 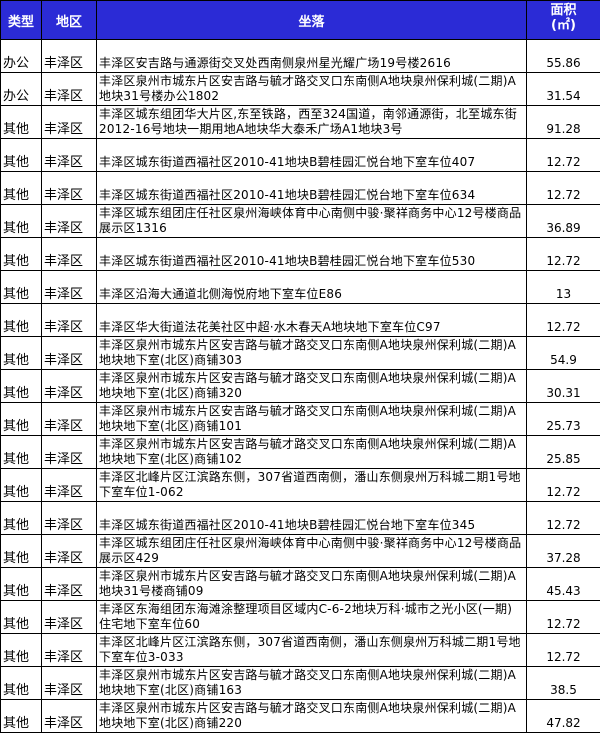 What do you see at coordinates (563, 56) in the screenshot?
I see `cell-area: 55.86` at bounding box center [563, 56].